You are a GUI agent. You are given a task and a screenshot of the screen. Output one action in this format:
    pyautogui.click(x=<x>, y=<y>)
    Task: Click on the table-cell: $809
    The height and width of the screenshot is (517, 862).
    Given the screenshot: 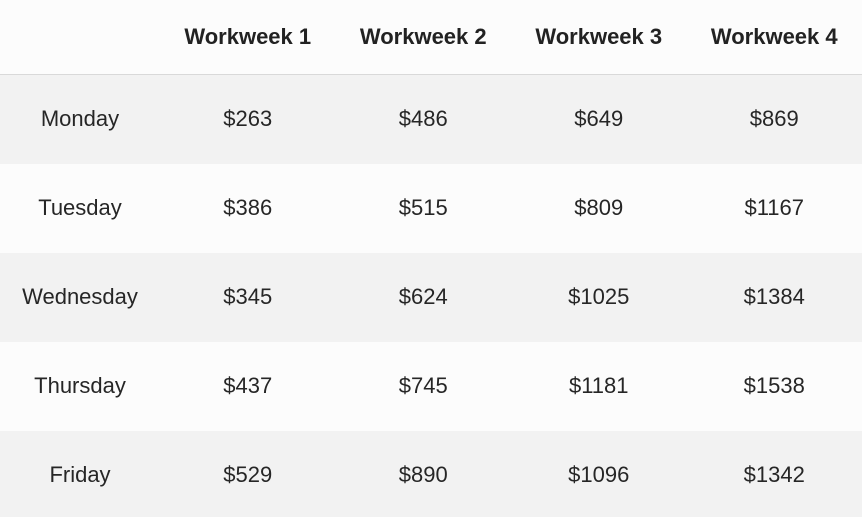 What is the action you would take?
    pyautogui.click(x=599, y=208)
    